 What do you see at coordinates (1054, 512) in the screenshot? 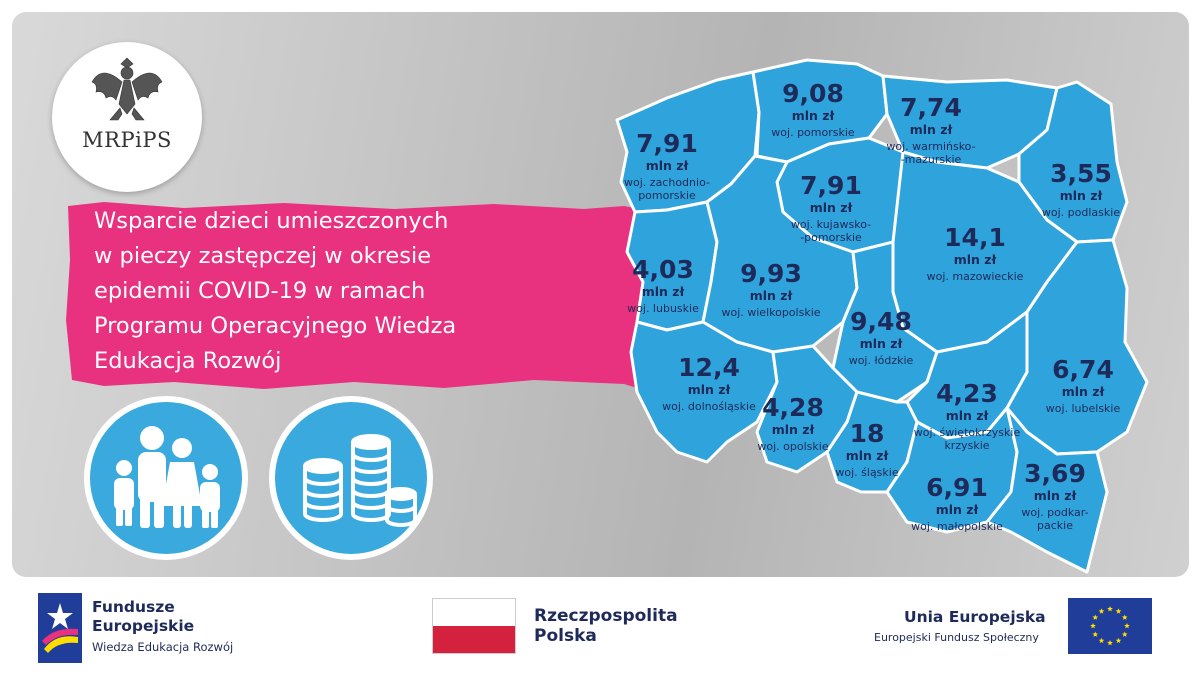
I see `region-name: woj. podkar-` at bounding box center [1054, 512].